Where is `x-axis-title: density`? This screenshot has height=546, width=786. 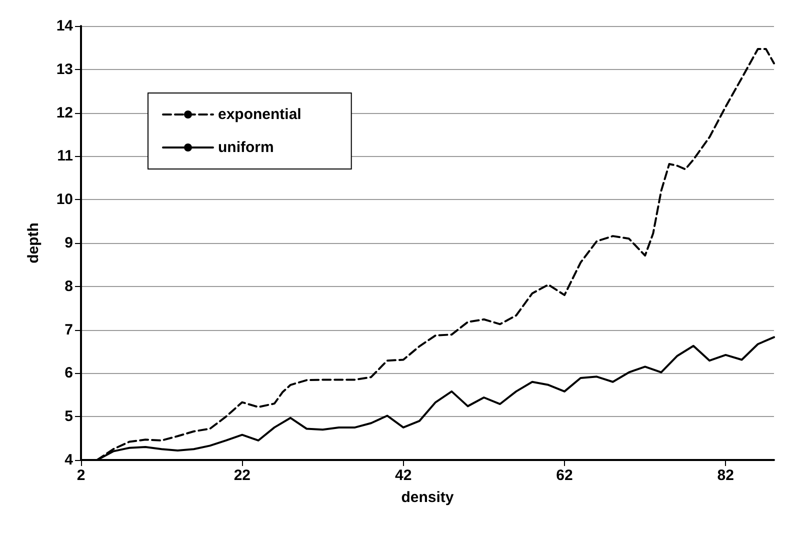 x-axis-title: density is located at coordinates (427, 497).